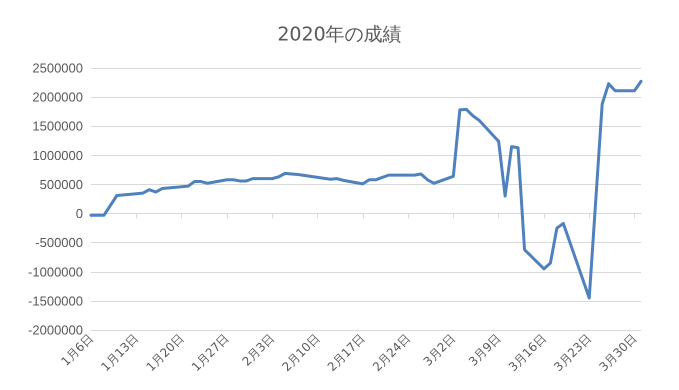 The width and height of the screenshot is (679, 390). Describe the element at coordinates (346, 352) in the screenshot. I see `x-tick-label: 2月17日` at that location.